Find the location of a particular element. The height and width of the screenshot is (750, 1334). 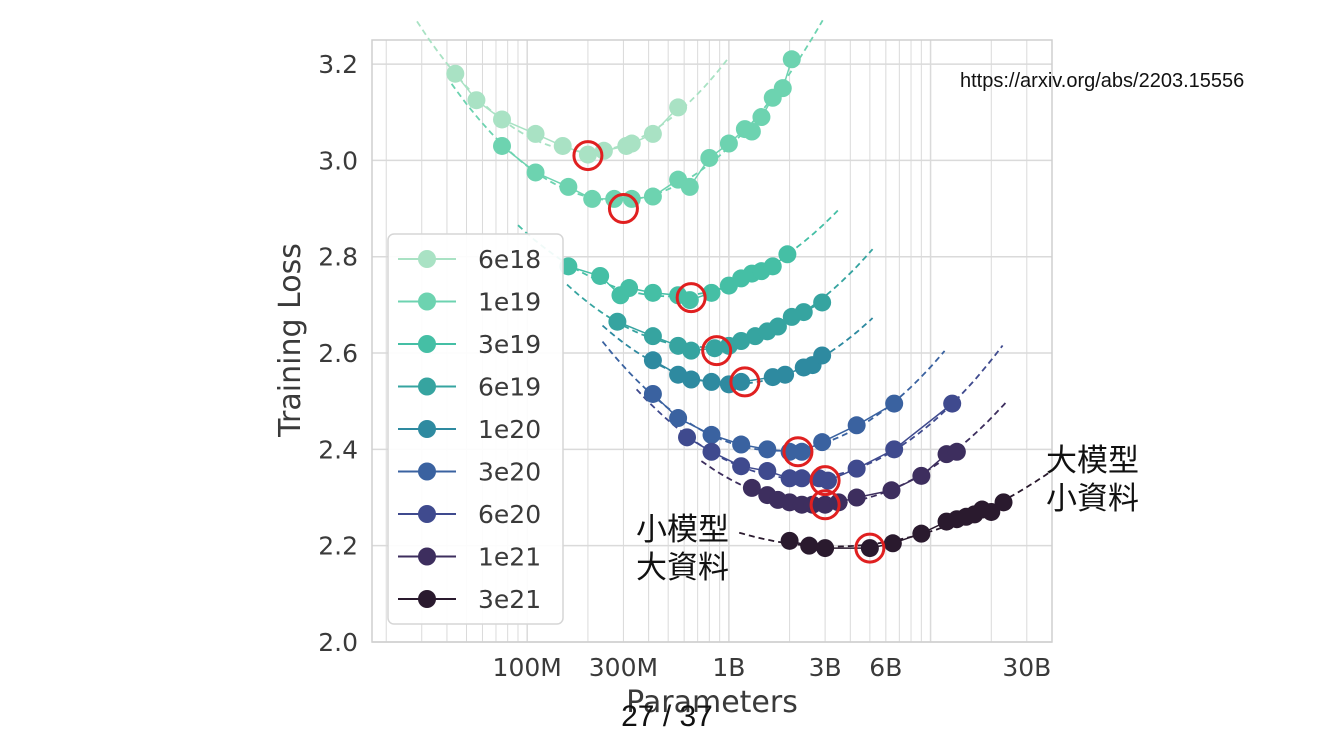

annotation-large-model-line-1: 大模型 is located at coordinates (1092, 461).